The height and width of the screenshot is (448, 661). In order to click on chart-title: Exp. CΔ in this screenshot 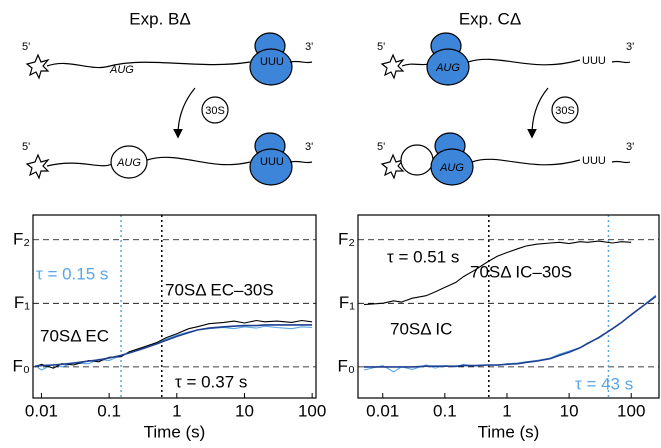, I will do `click(490, 18)`.